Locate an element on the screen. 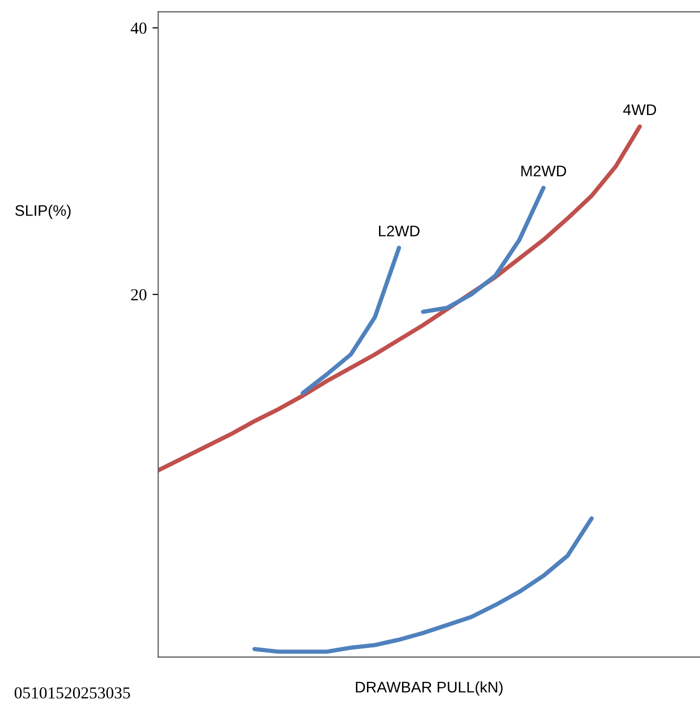 The height and width of the screenshot is (709, 700). x-axis-title: DRAWBAR PULL(kN) is located at coordinates (429, 688).